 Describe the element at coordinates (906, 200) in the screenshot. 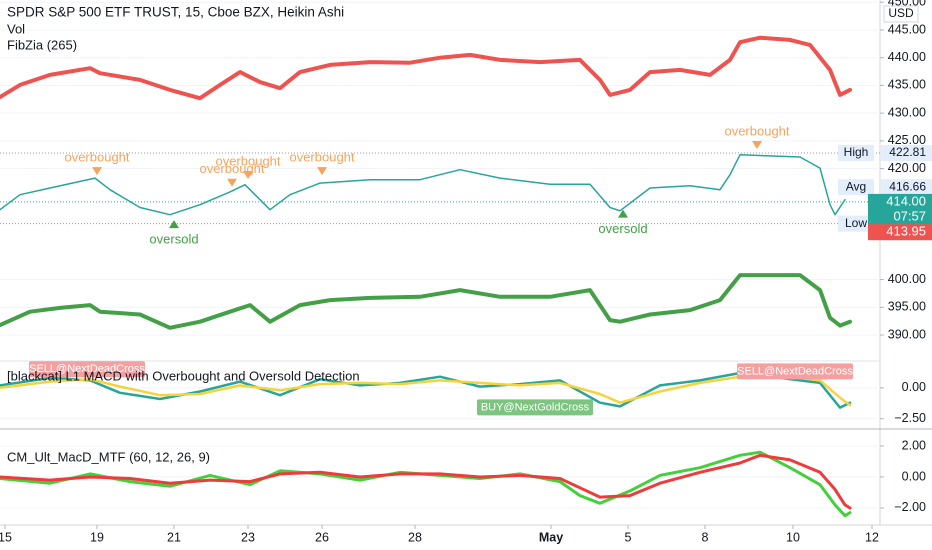

I see `last-price: 414.00` at that location.